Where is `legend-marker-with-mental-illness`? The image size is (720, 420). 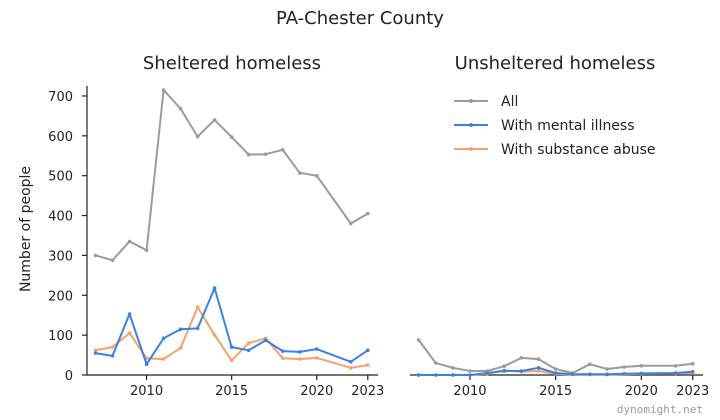
legend-marker-with-mental-illness is located at coordinates (471, 125).